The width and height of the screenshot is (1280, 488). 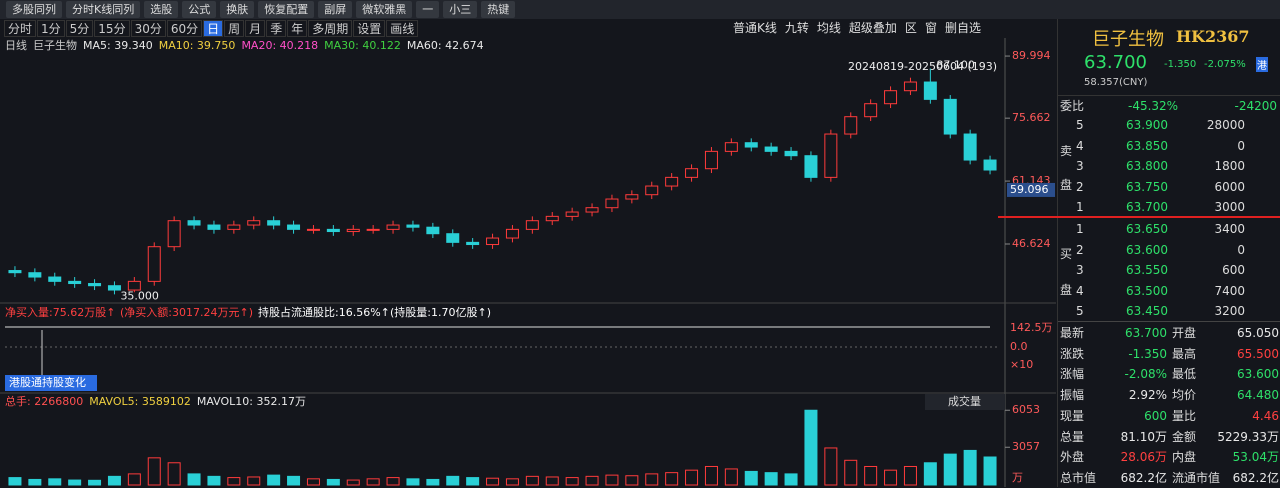 I want to click on cny: 58.357(CNY), so click(x=1116, y=82).